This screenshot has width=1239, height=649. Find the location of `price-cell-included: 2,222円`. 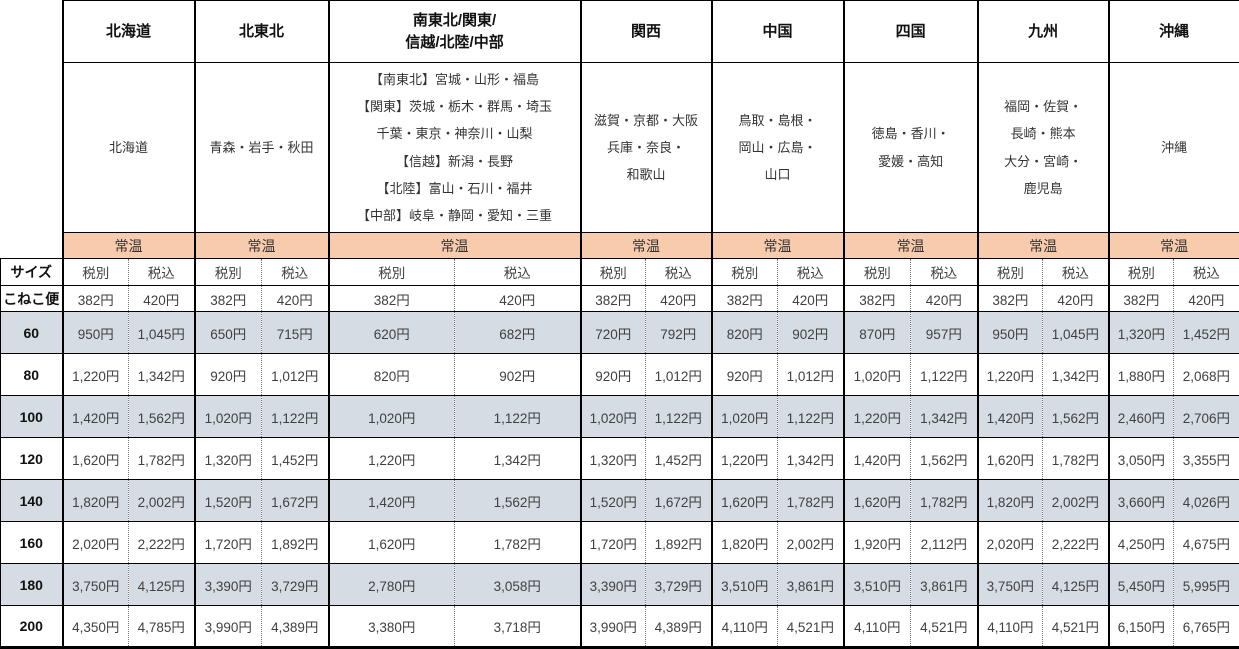

price-cell-included: 2,222円 is located at coordinates (1076, 542).